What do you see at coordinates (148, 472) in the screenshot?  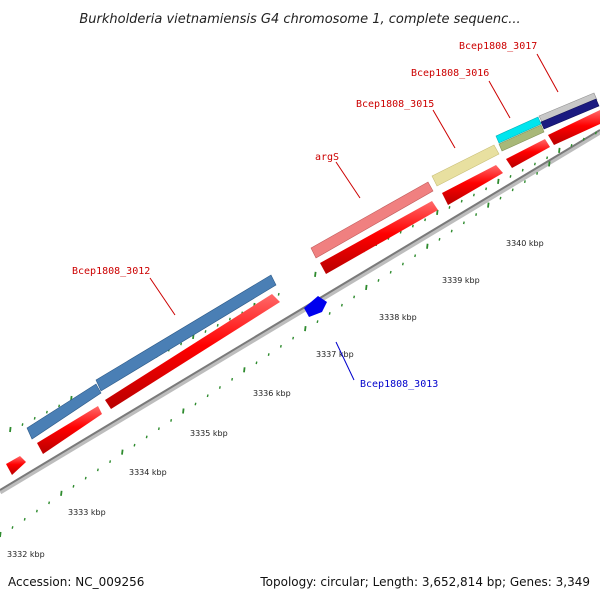 I see `tick-label: 3334 kbp` at bounding box center [148, 472].